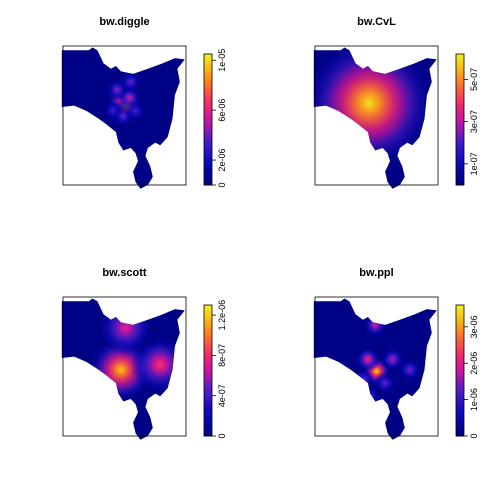 The image size is (504, 504). I want to click on panel-title: bw.CvL, so click(376, 22).